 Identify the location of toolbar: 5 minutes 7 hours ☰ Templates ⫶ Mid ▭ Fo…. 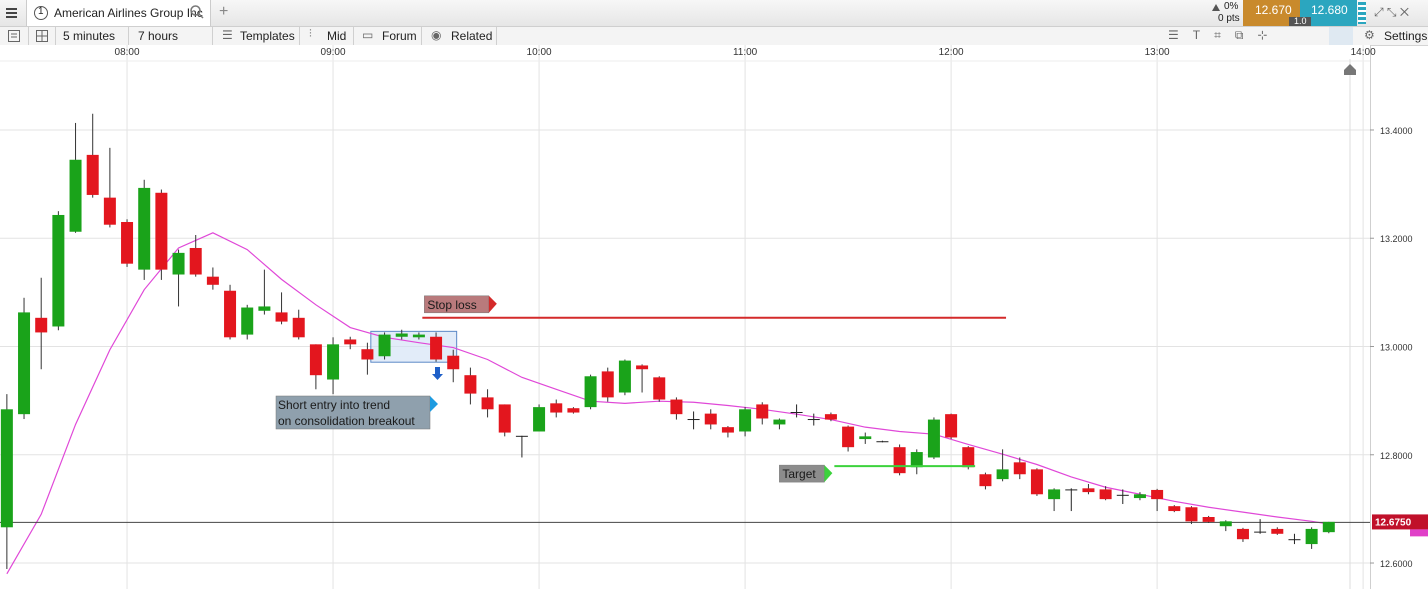
(714, 36).